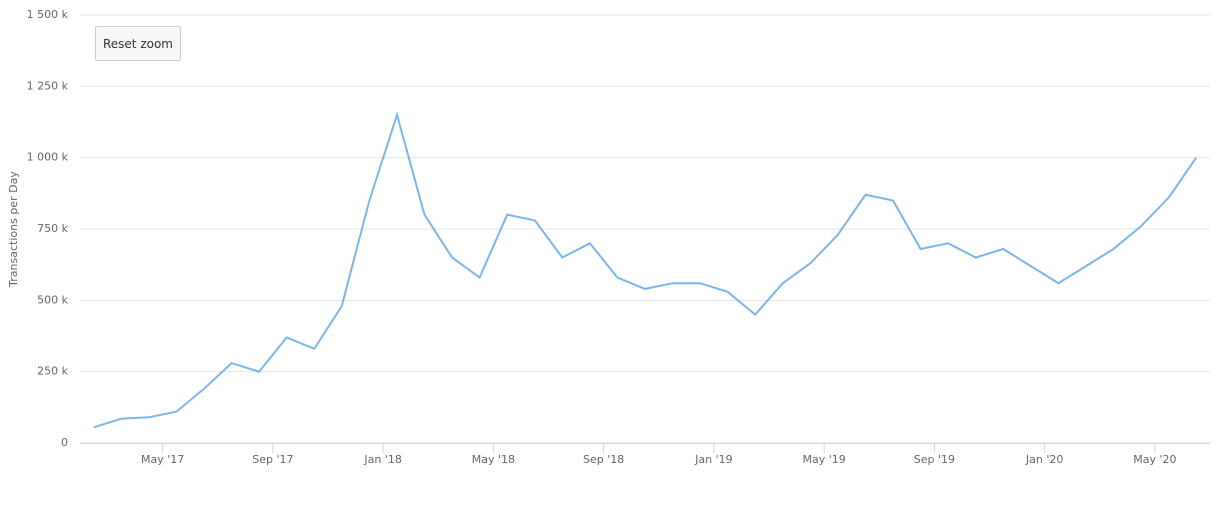  What do you see at coordinates (272, 459) in the screenshot?
I see `x-tick-label: Sep '17` at bounding box center [272, 459].